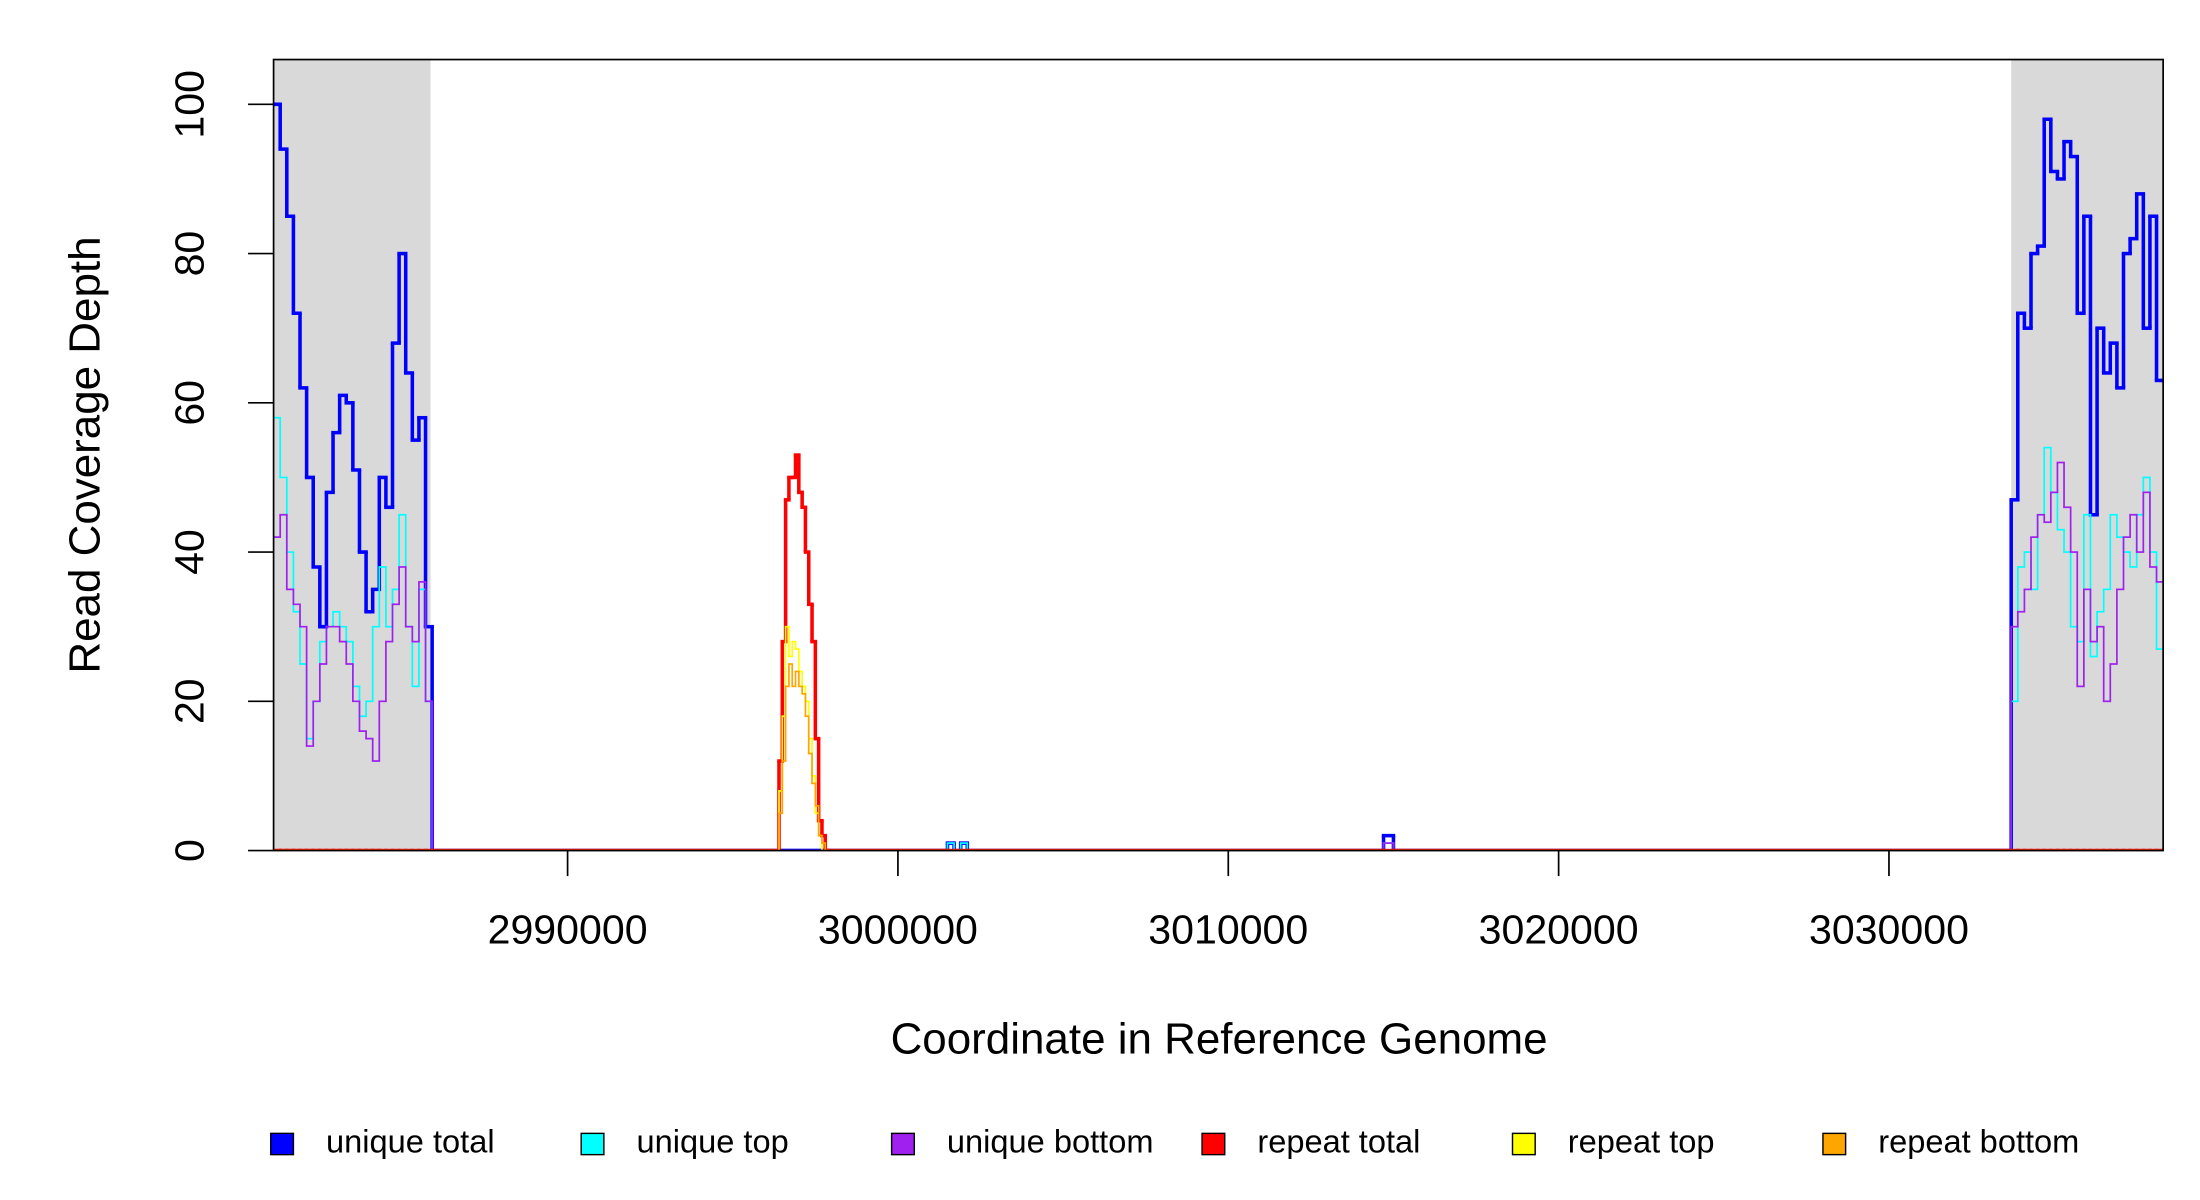 The image size is (2200, 1200). Describe the element at coordinates (1218, 757) in the screenshot. I see `series` at that location.